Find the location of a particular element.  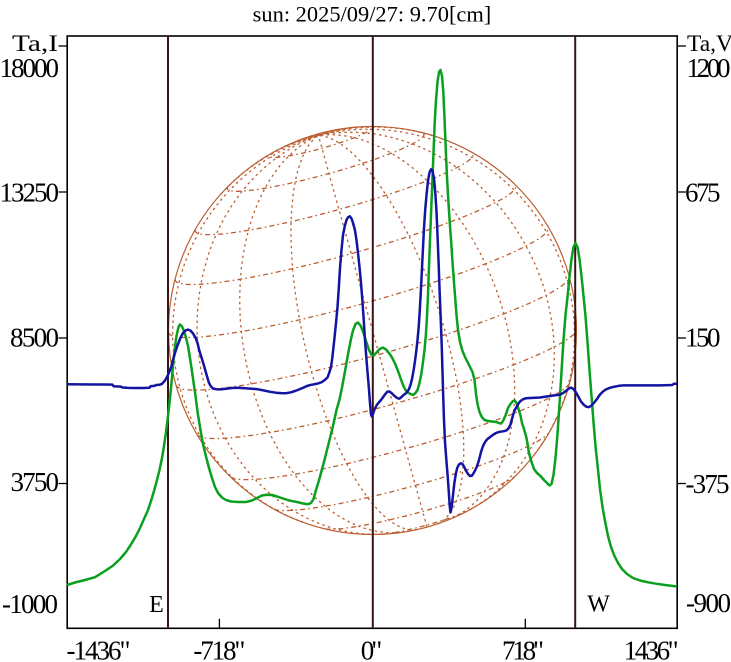

svg-text: -1436" is located at coordinates (99, 648).